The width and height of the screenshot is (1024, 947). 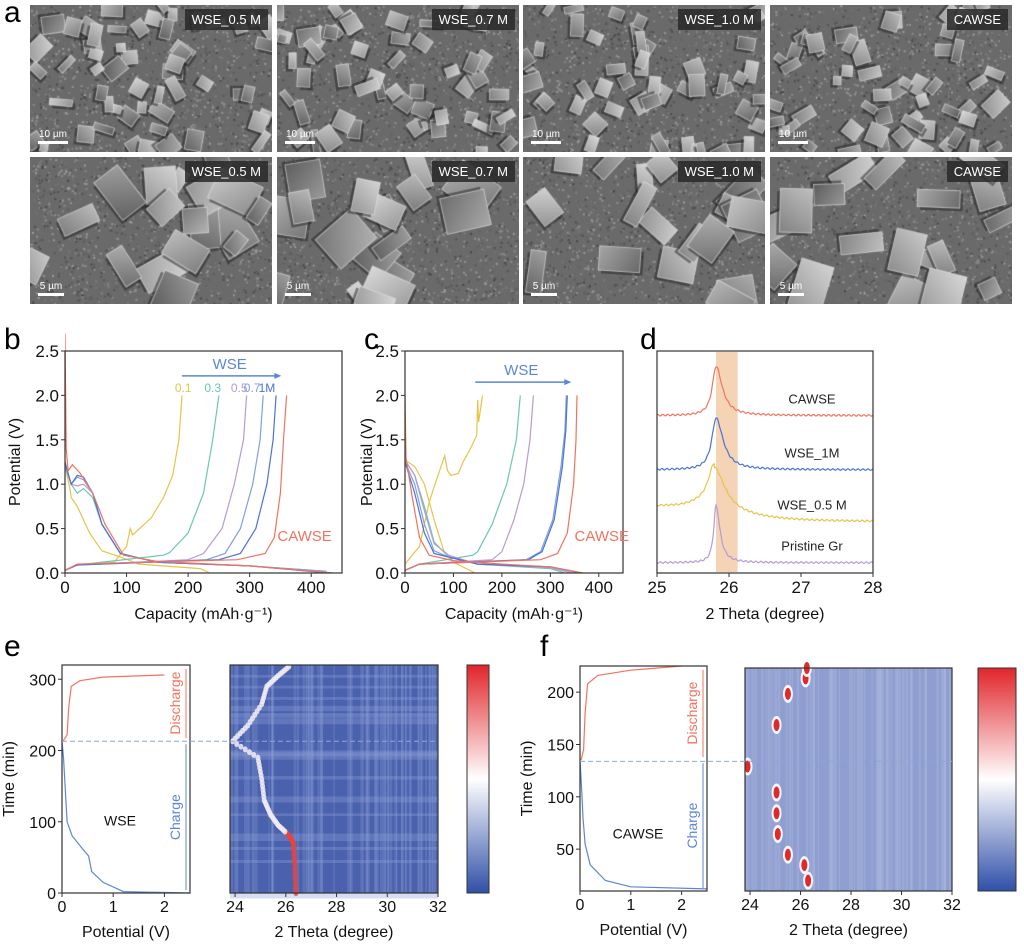 What do you see at coordinates (550, 587) in the screenshot?
I see `x-tick-label: 300` at bounding box center [550, 587].